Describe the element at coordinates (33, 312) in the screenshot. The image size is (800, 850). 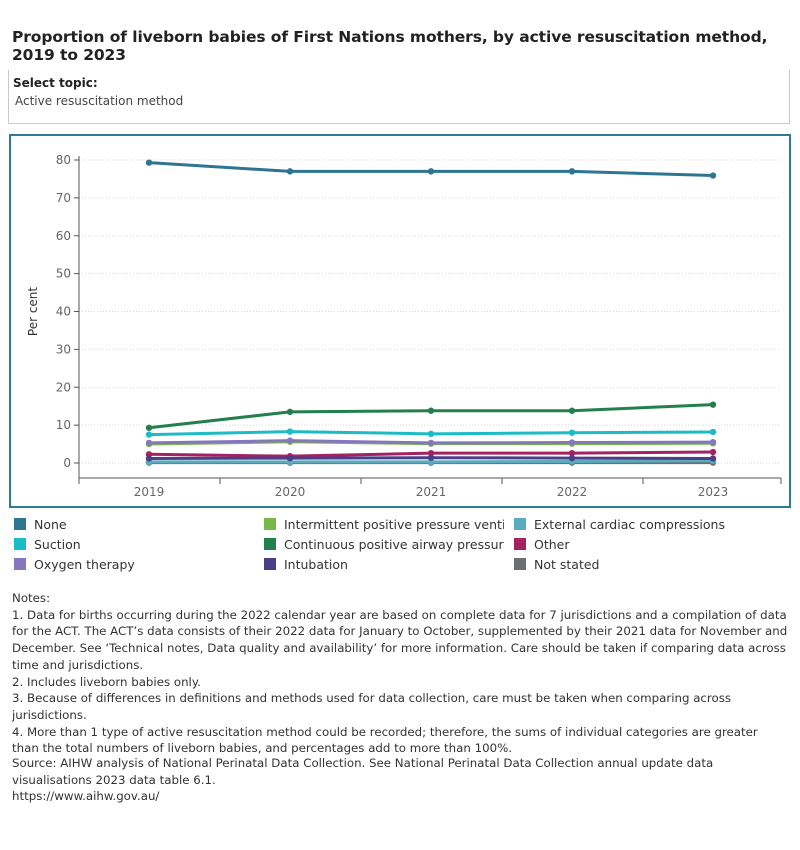
I see `y-axis-title: Per cent` at that location.